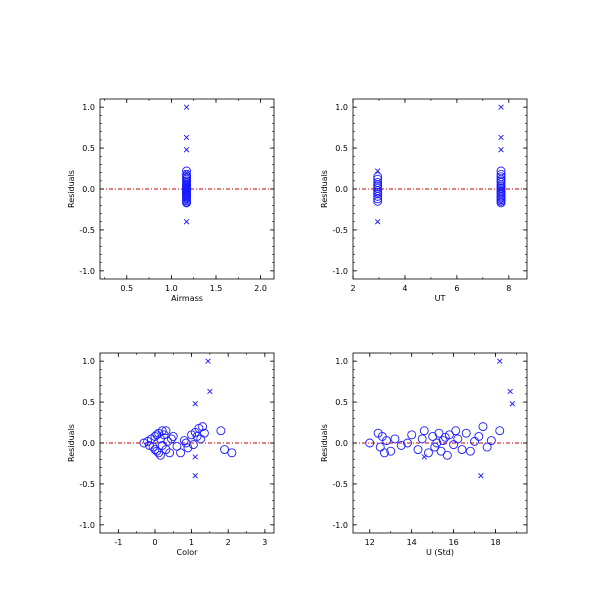  What do you see at coordinates (440, 552) in the screenshot?
I see `x-axis-label: U (Std)` at bounding box center [440, 552].